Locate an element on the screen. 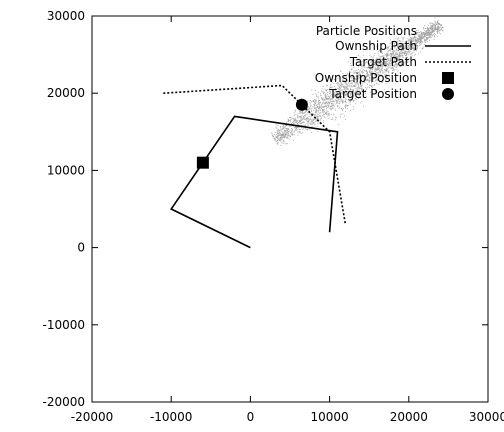 This screenshot has height=432, width=504. legend-swatch-square is located at coordinates (448, 78).